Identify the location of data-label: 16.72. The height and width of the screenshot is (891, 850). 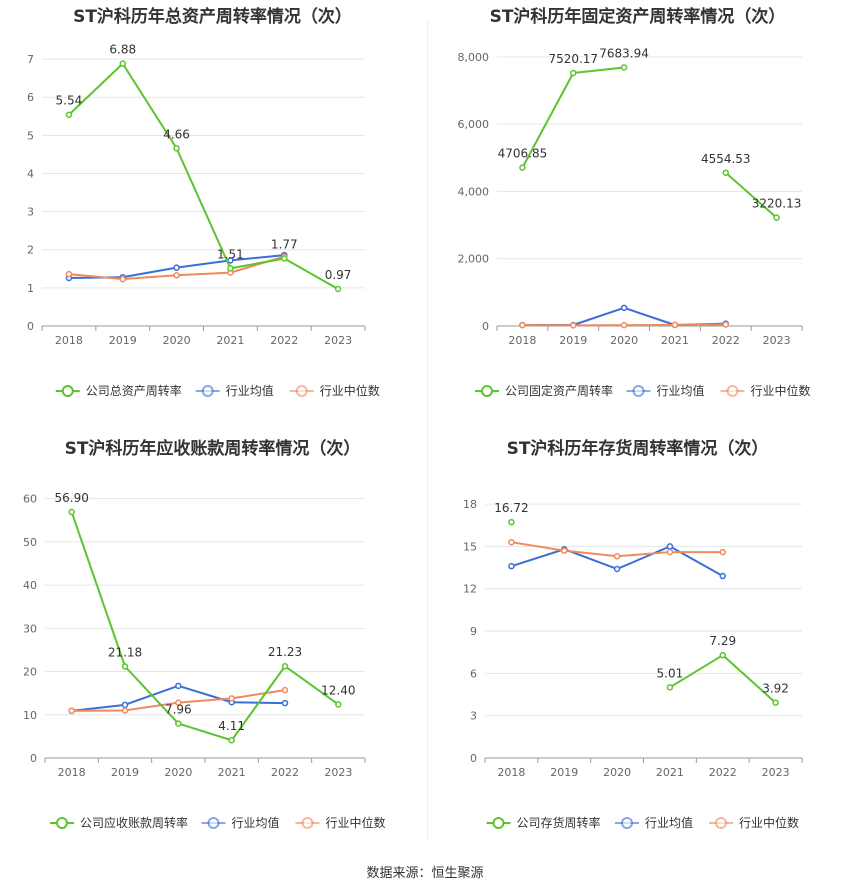
(511, 508).